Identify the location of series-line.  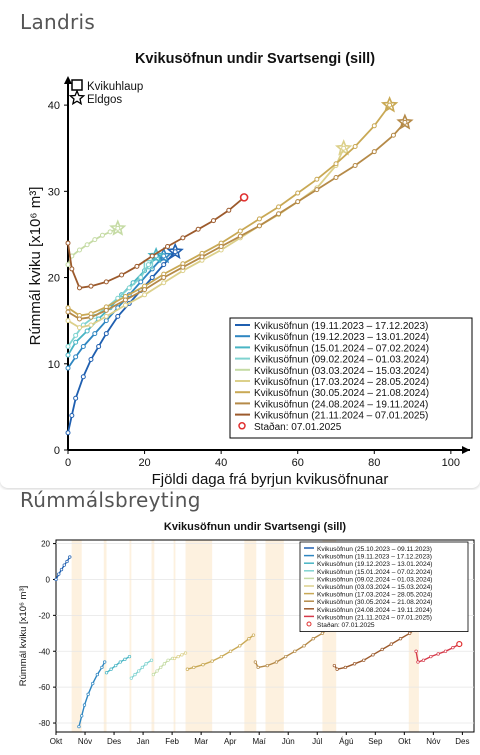
(180, 656).